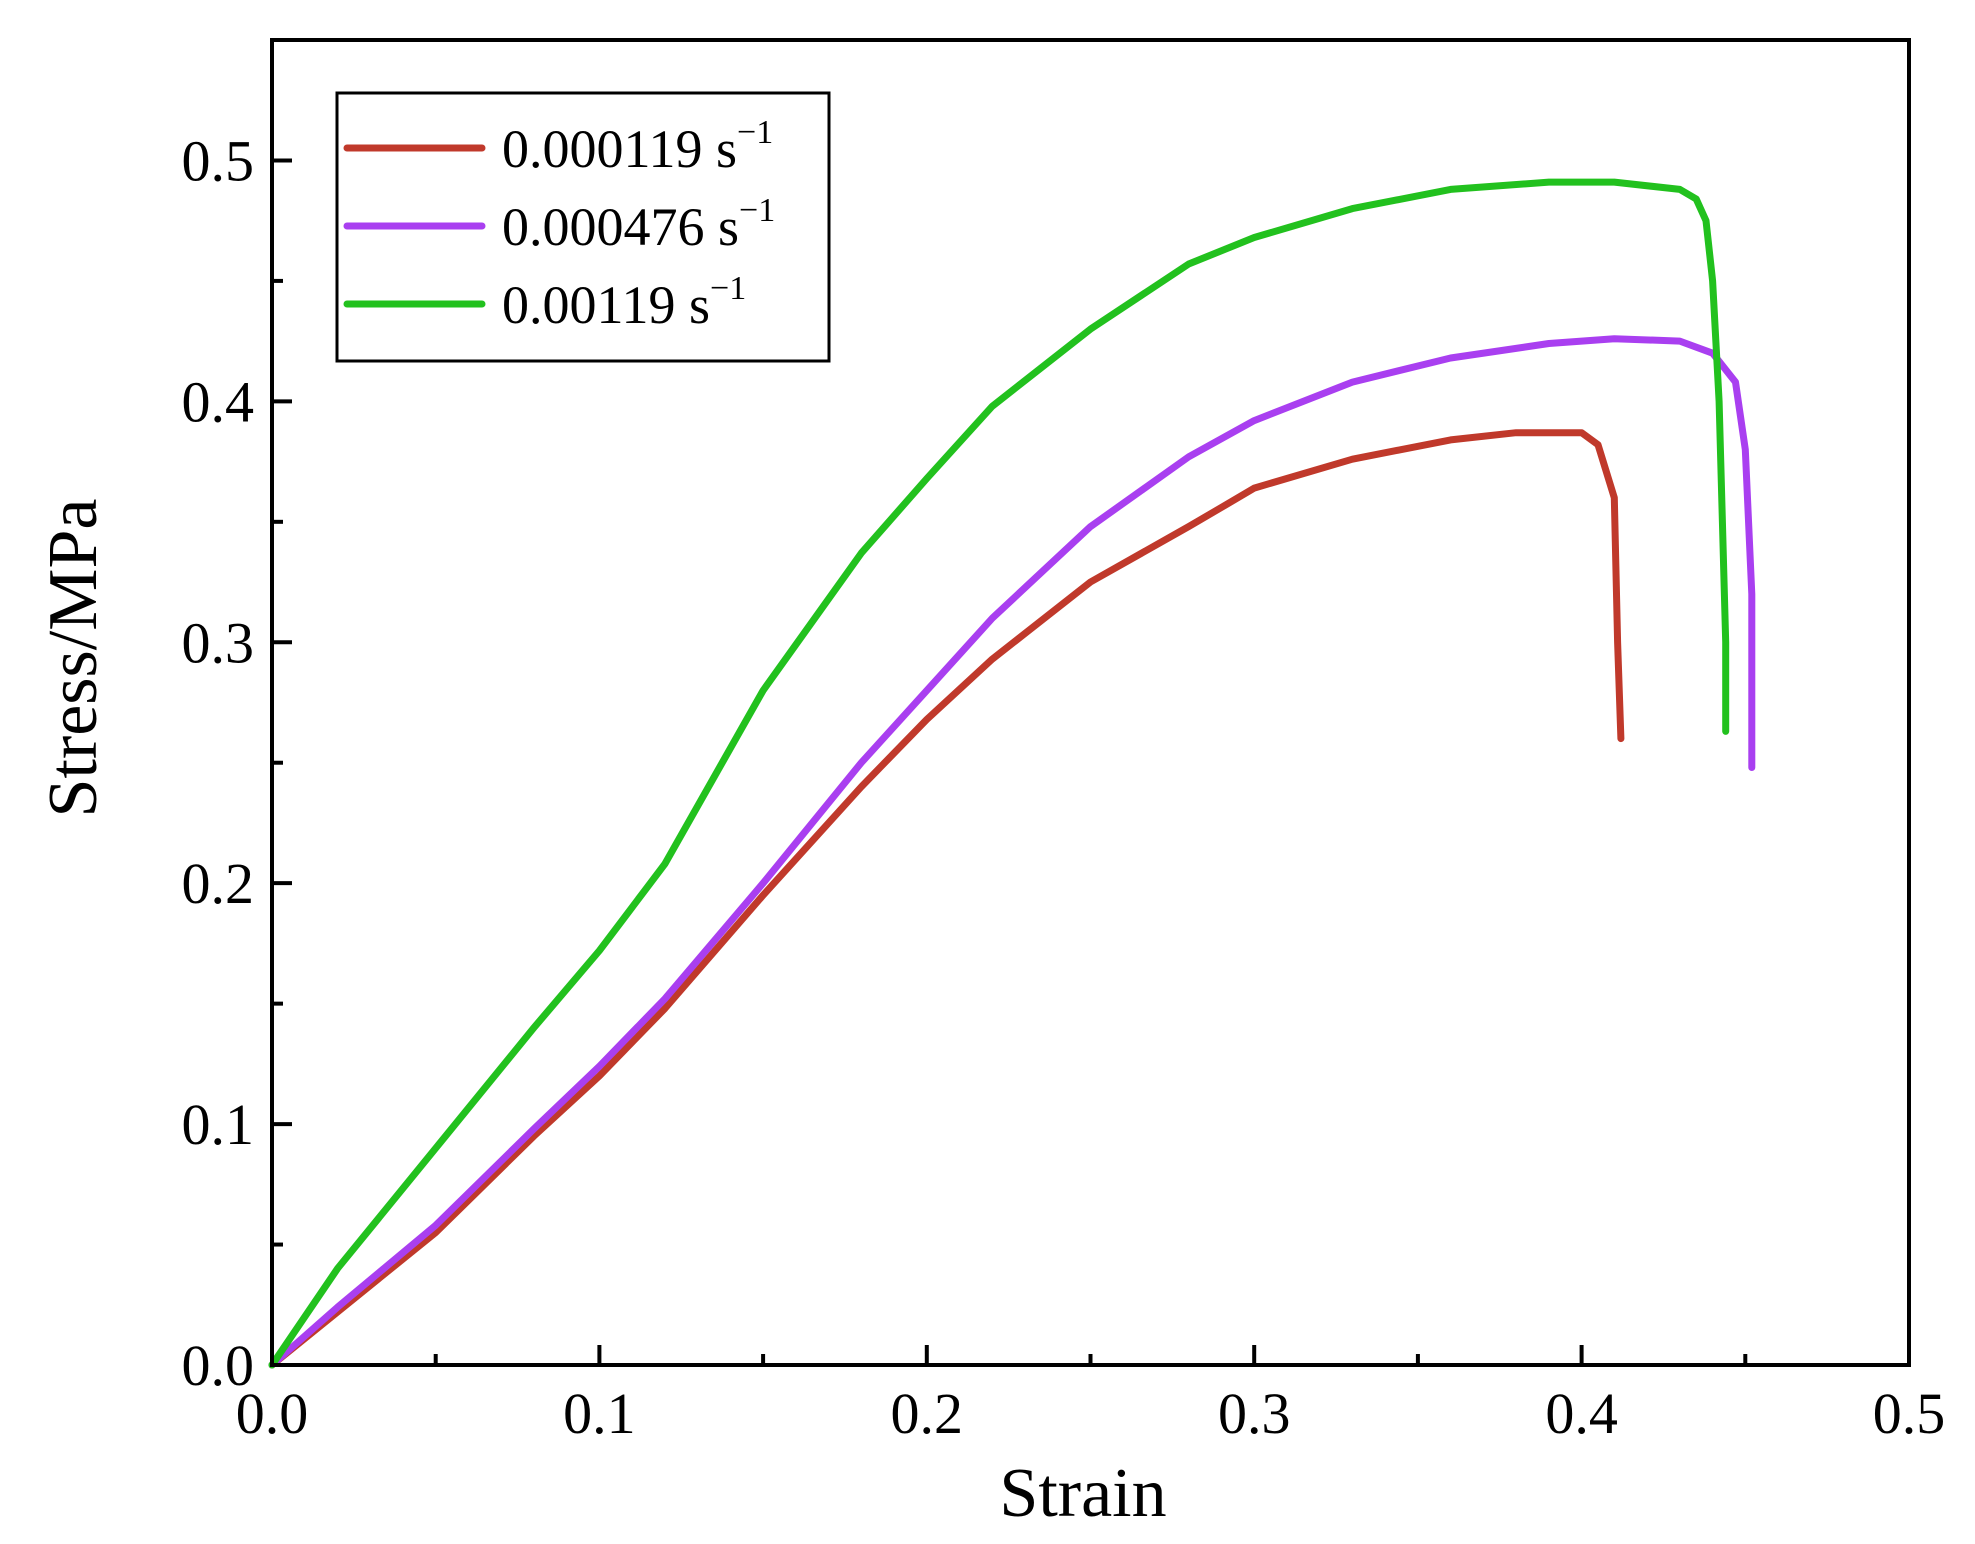  Describe the element at coordinates (620, 227) in the screenshot. I see `legend-label-text: 0.000476 s` at that location.